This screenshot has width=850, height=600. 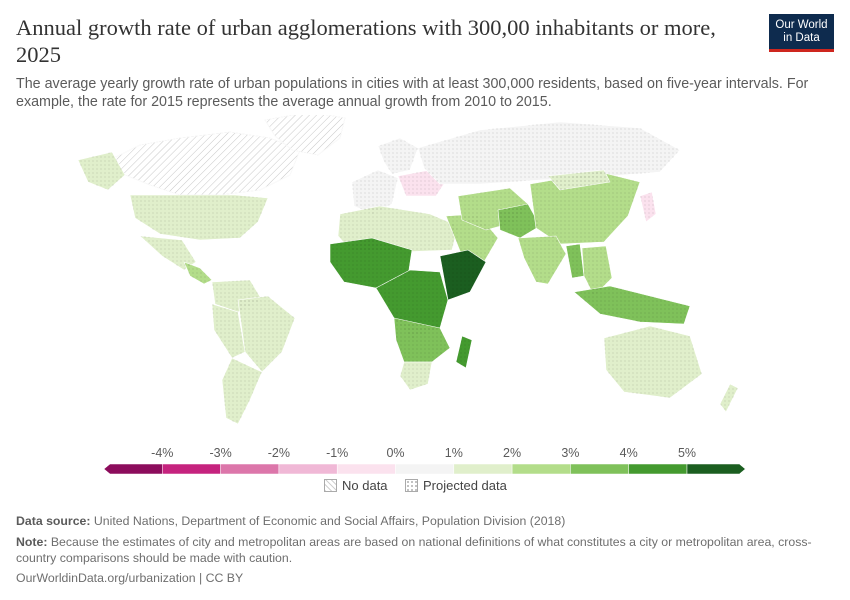 What do you see at coordinates (801, 25) in the screenshot?
I see `logo-line-1: Our World` at bounding box center [801, 25].